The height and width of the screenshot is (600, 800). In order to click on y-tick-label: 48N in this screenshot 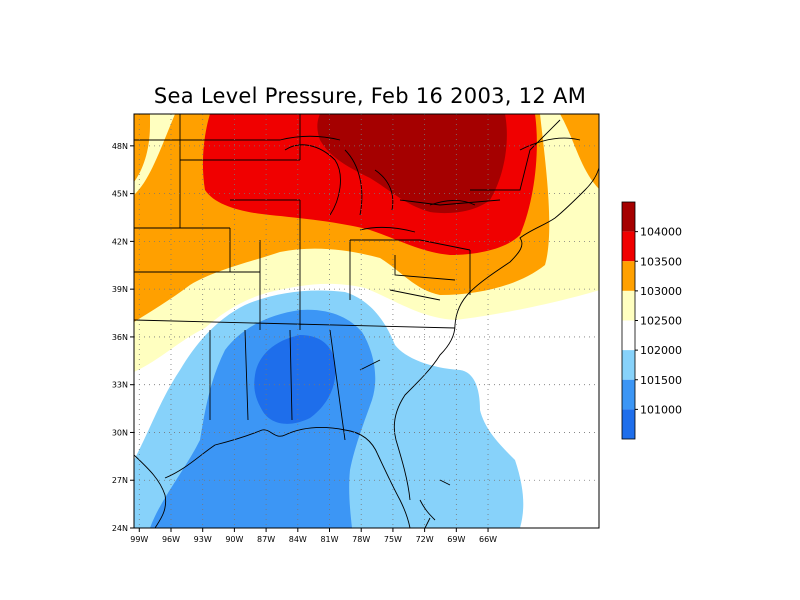, I will do `click(120, 146)`.